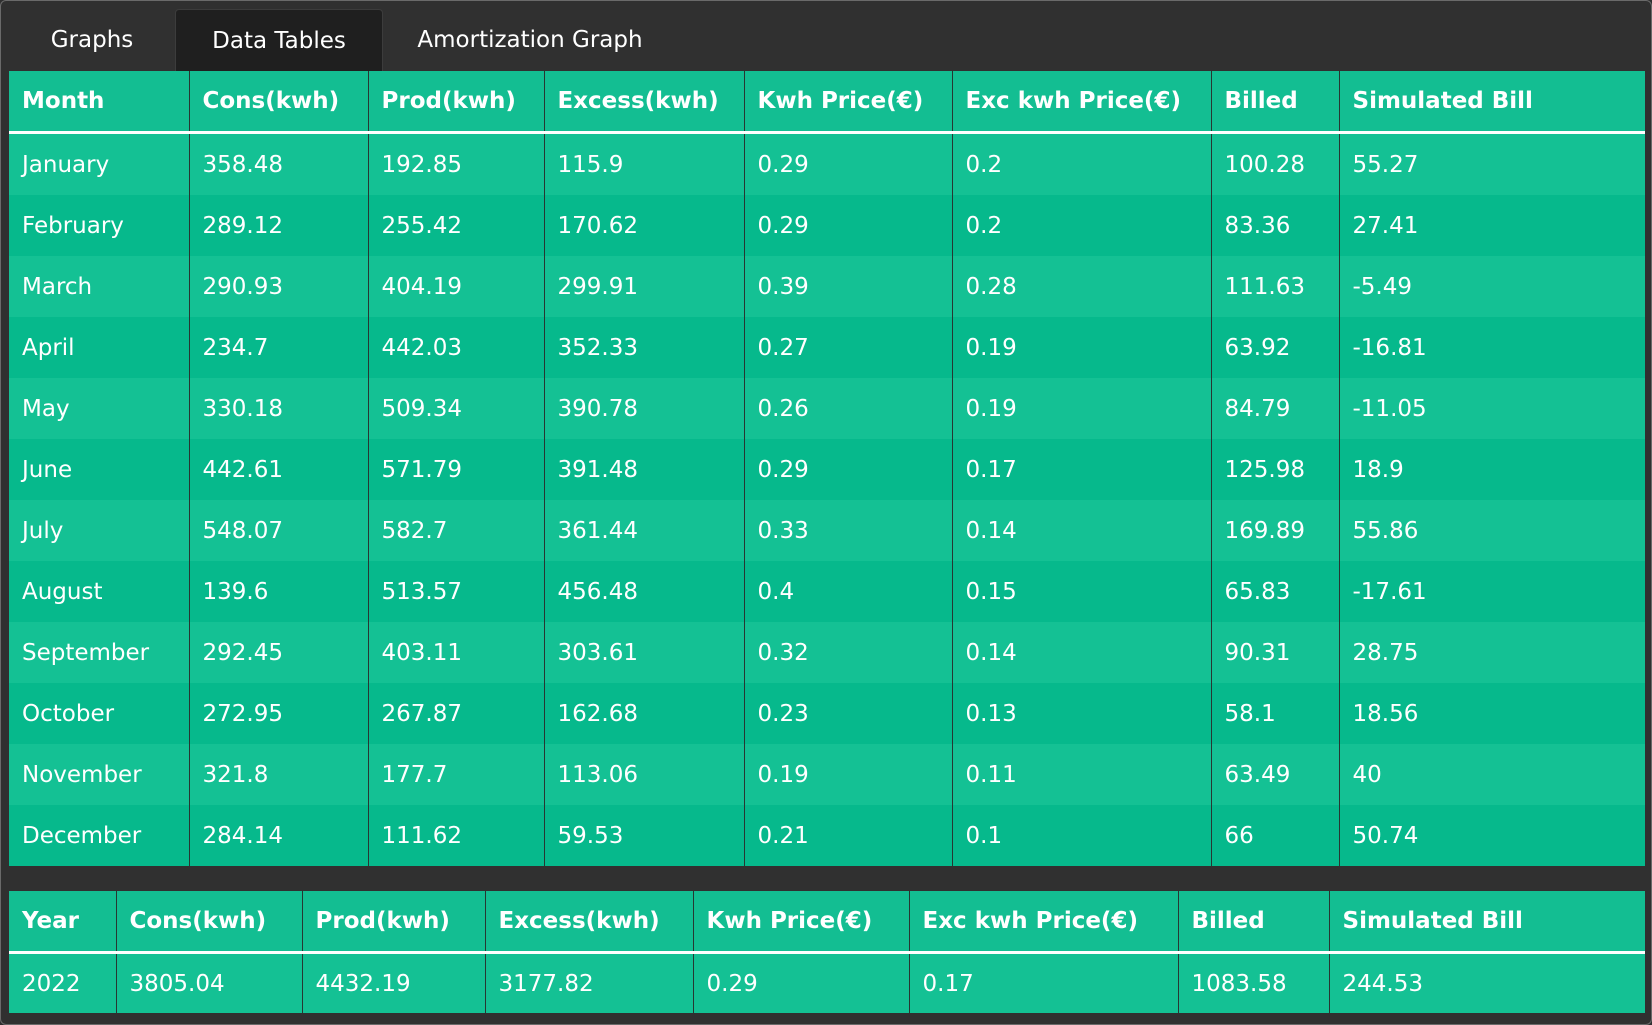  I want to click on table-row: December 284.14 111.62 59.53 0.21 0.1 66 50.74, so click(827, 835).